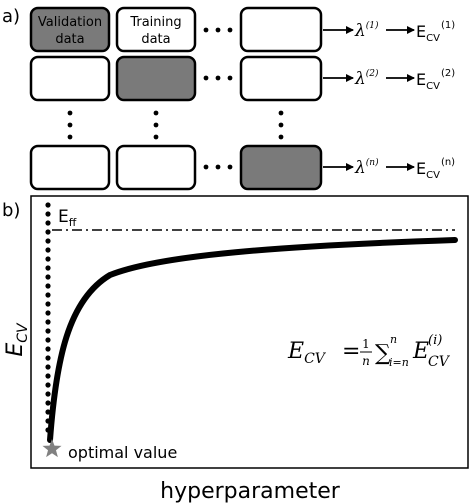 The width and height of the screenshot is (474, 504). Describe the element at coordinates (351, 351) in the screenshot. I see `formula-equals: =` at that location.